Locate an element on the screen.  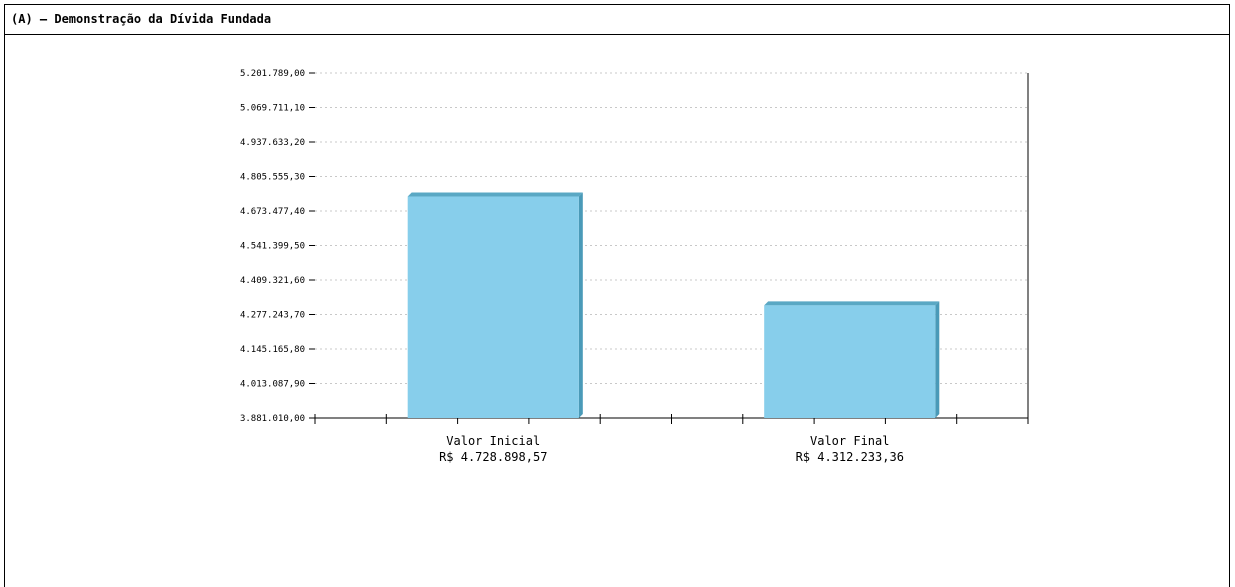
y-tick-label: 5.069.711,10 is located at coordinates (272, 109).